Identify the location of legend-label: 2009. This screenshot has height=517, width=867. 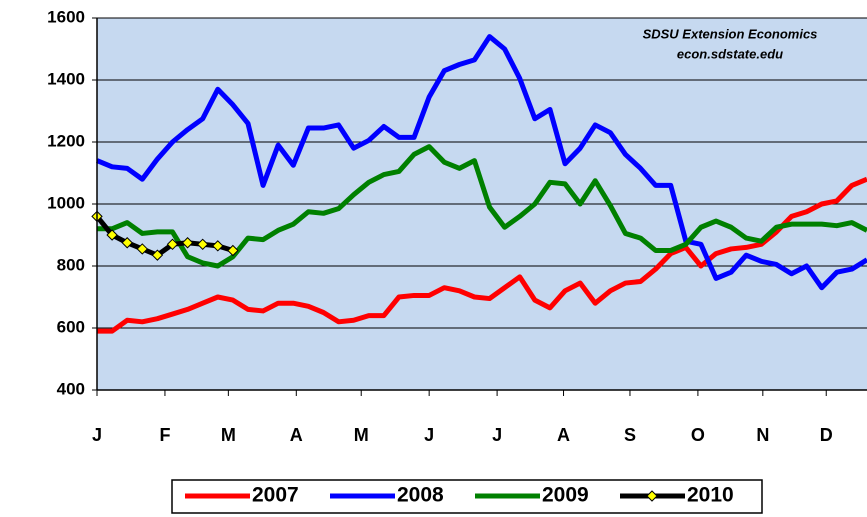
(565, 495).